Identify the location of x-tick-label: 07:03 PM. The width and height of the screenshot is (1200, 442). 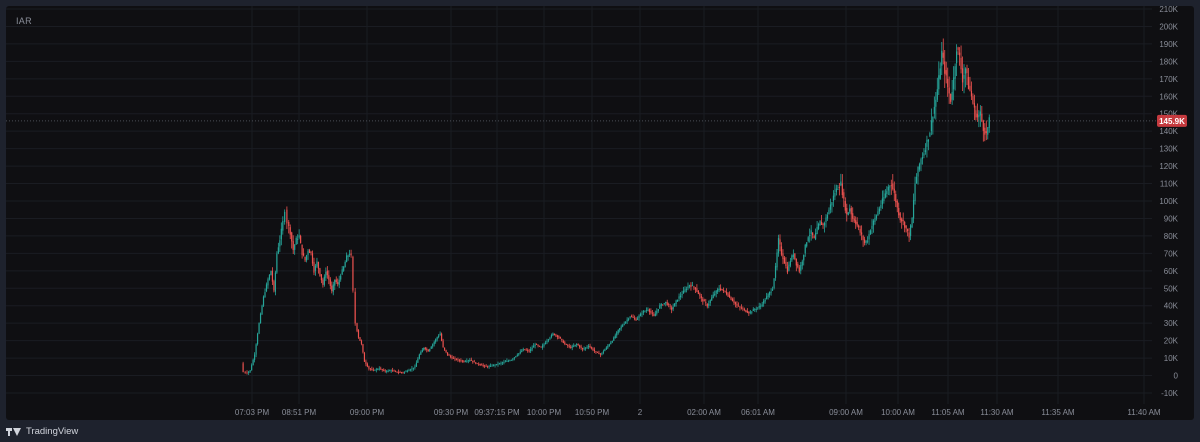
(252, 412).